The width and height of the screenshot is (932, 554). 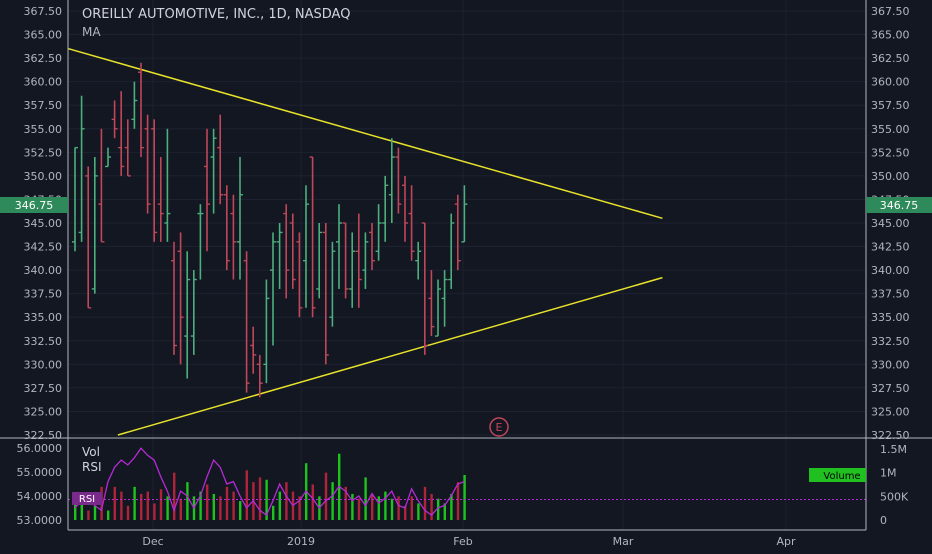 I want to click on price-tick-right: 342.50, so click(x=890, y=247).